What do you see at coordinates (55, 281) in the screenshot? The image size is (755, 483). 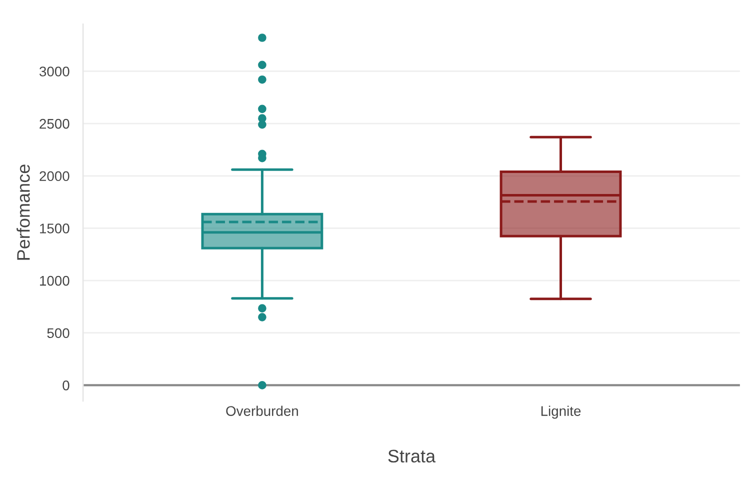 I see `y-tick-label: 1000` at bounding box center [55, 281].